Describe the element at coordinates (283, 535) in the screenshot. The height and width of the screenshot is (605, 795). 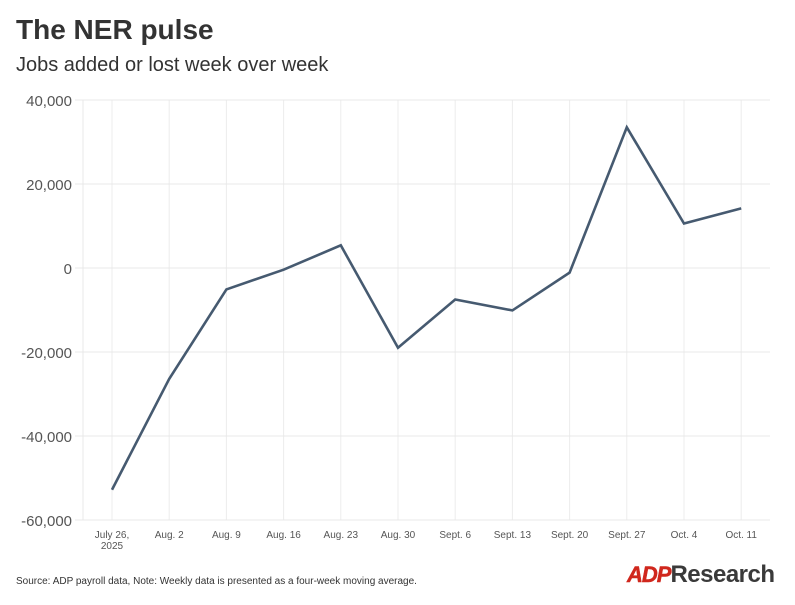
I see `x-tick-label: Aug. 16` at that location.